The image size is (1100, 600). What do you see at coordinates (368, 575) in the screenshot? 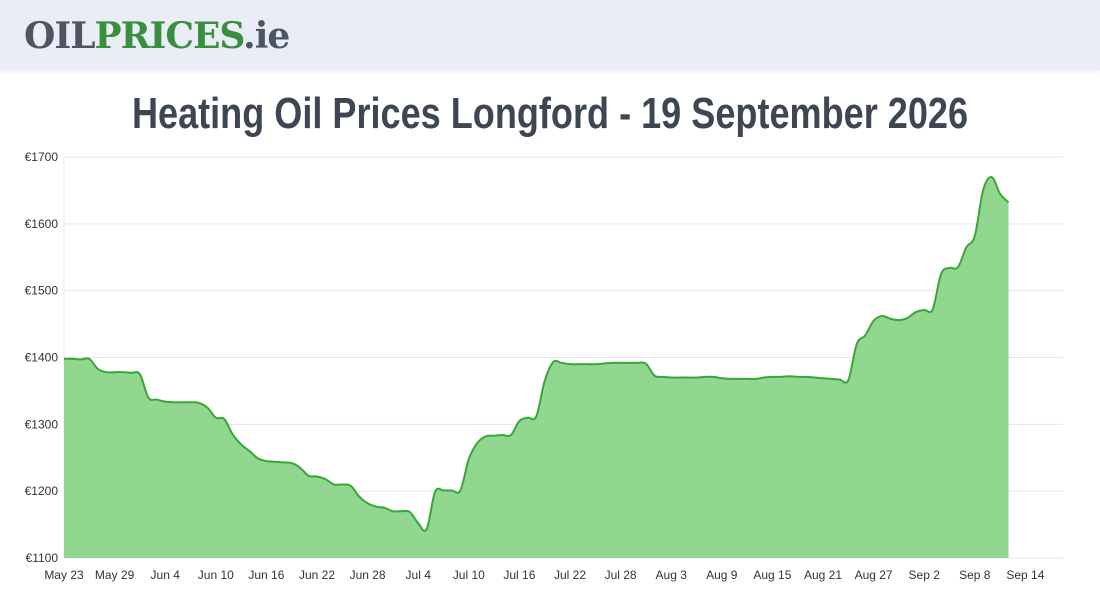
I see `x-tick-label: Jun 28` at bounding box center [368, 575].